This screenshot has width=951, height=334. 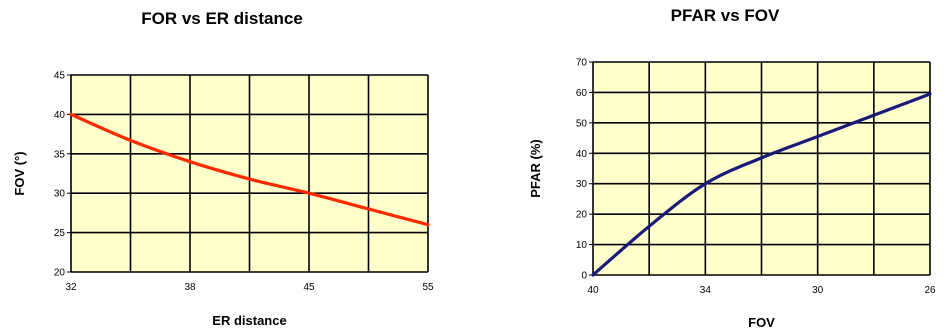 What do you see at coordinates (725, 15) in the screenshot?
I see `chart-title: PFAR vs FOV` at bounding box center [725, 15].